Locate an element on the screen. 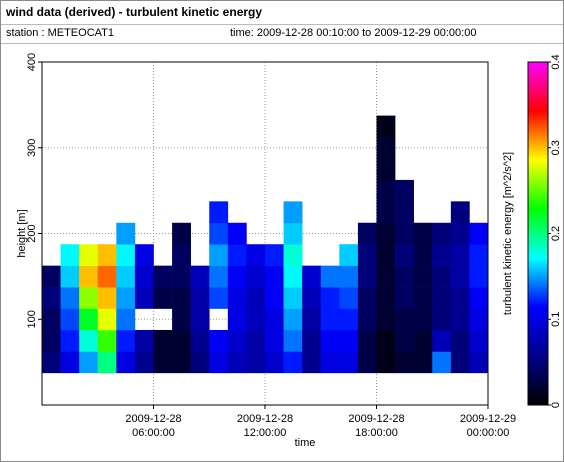 The width and height of the screenshot is (564, 462). y-tick-label: 100 is located at coordinates (32, 319).